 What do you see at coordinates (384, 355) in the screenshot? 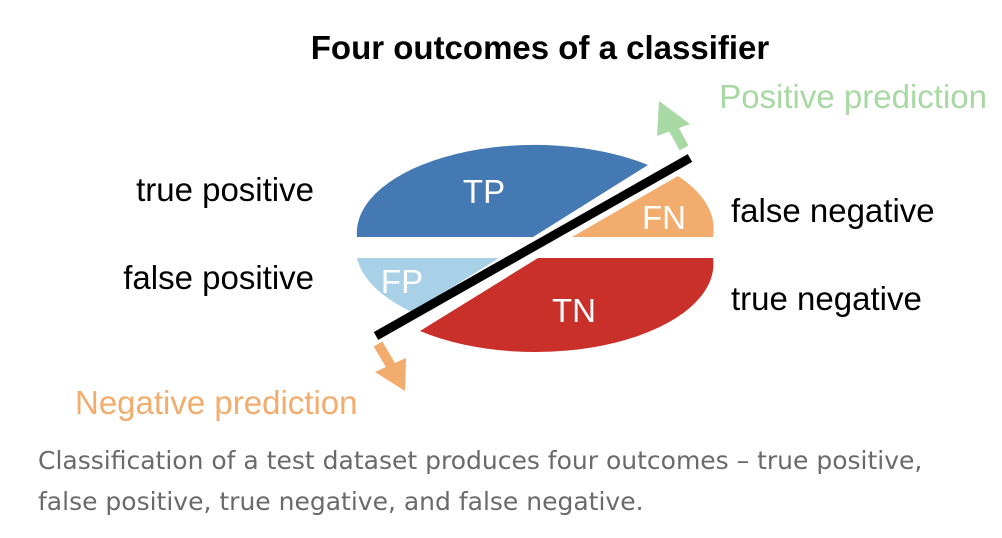
I see `negative-arrow-shaft` at bounding box center [384, 355].